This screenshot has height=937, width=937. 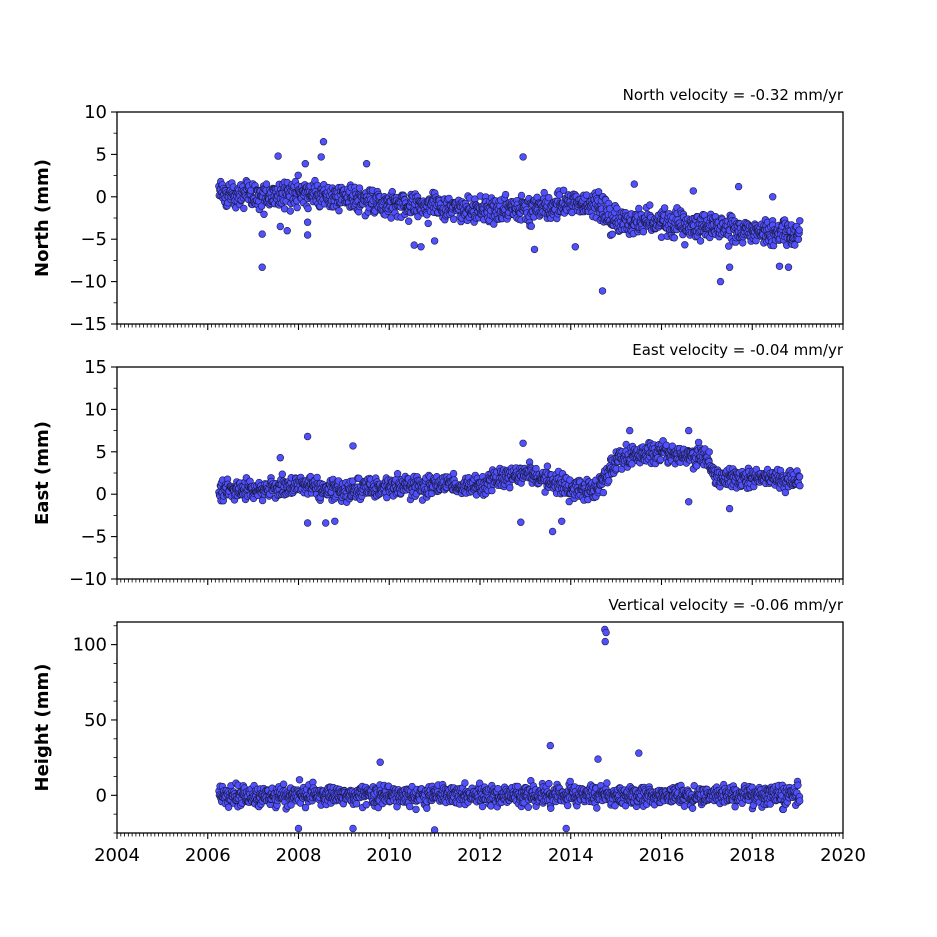 I want to click on y-tick-label: 5, so click(x=101, y=154).